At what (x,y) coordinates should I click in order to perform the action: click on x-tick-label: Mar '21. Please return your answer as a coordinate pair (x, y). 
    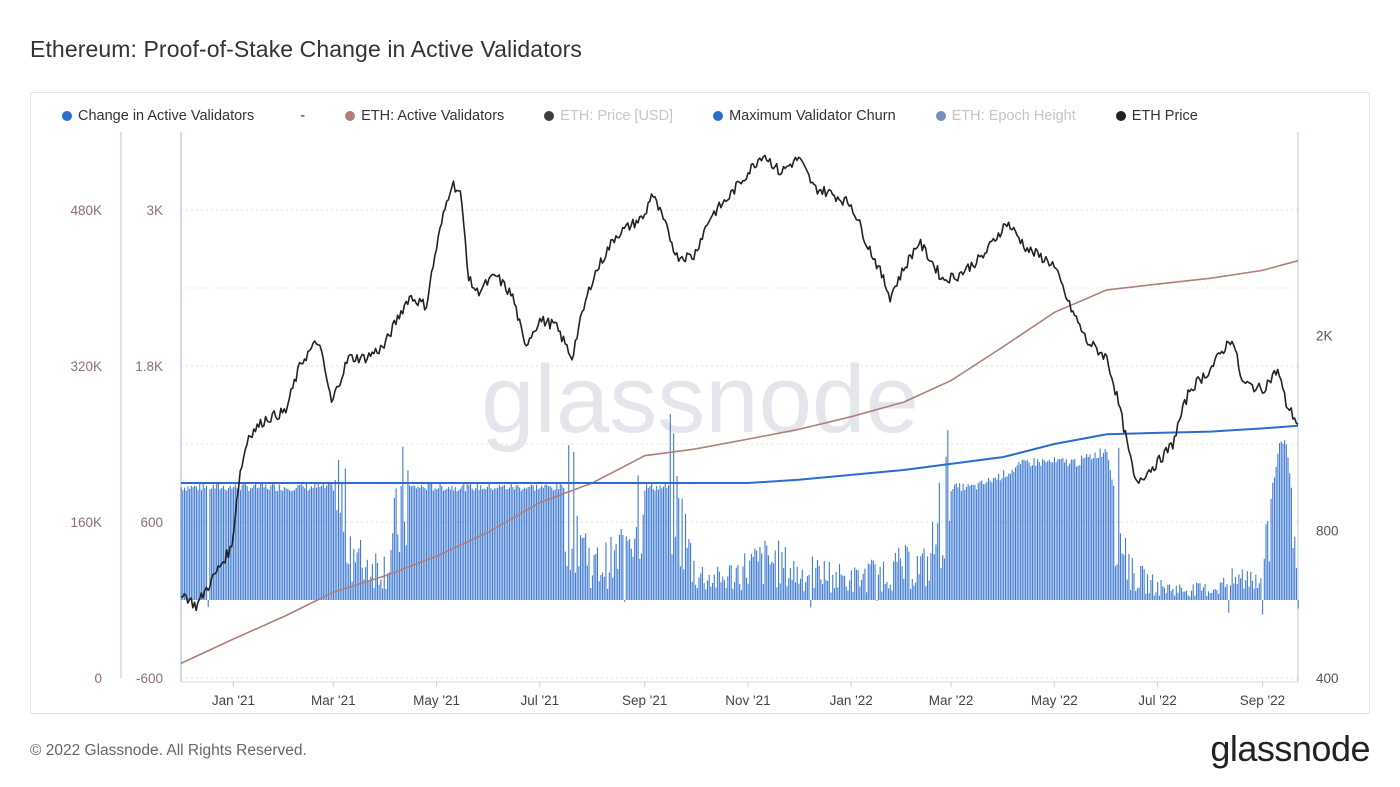
    Looking at the image, I should click on (333, 700).